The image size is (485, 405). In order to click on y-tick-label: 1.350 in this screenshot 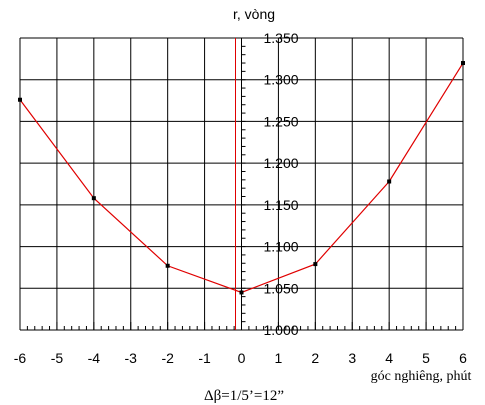, I will do `click(281, 38)`.